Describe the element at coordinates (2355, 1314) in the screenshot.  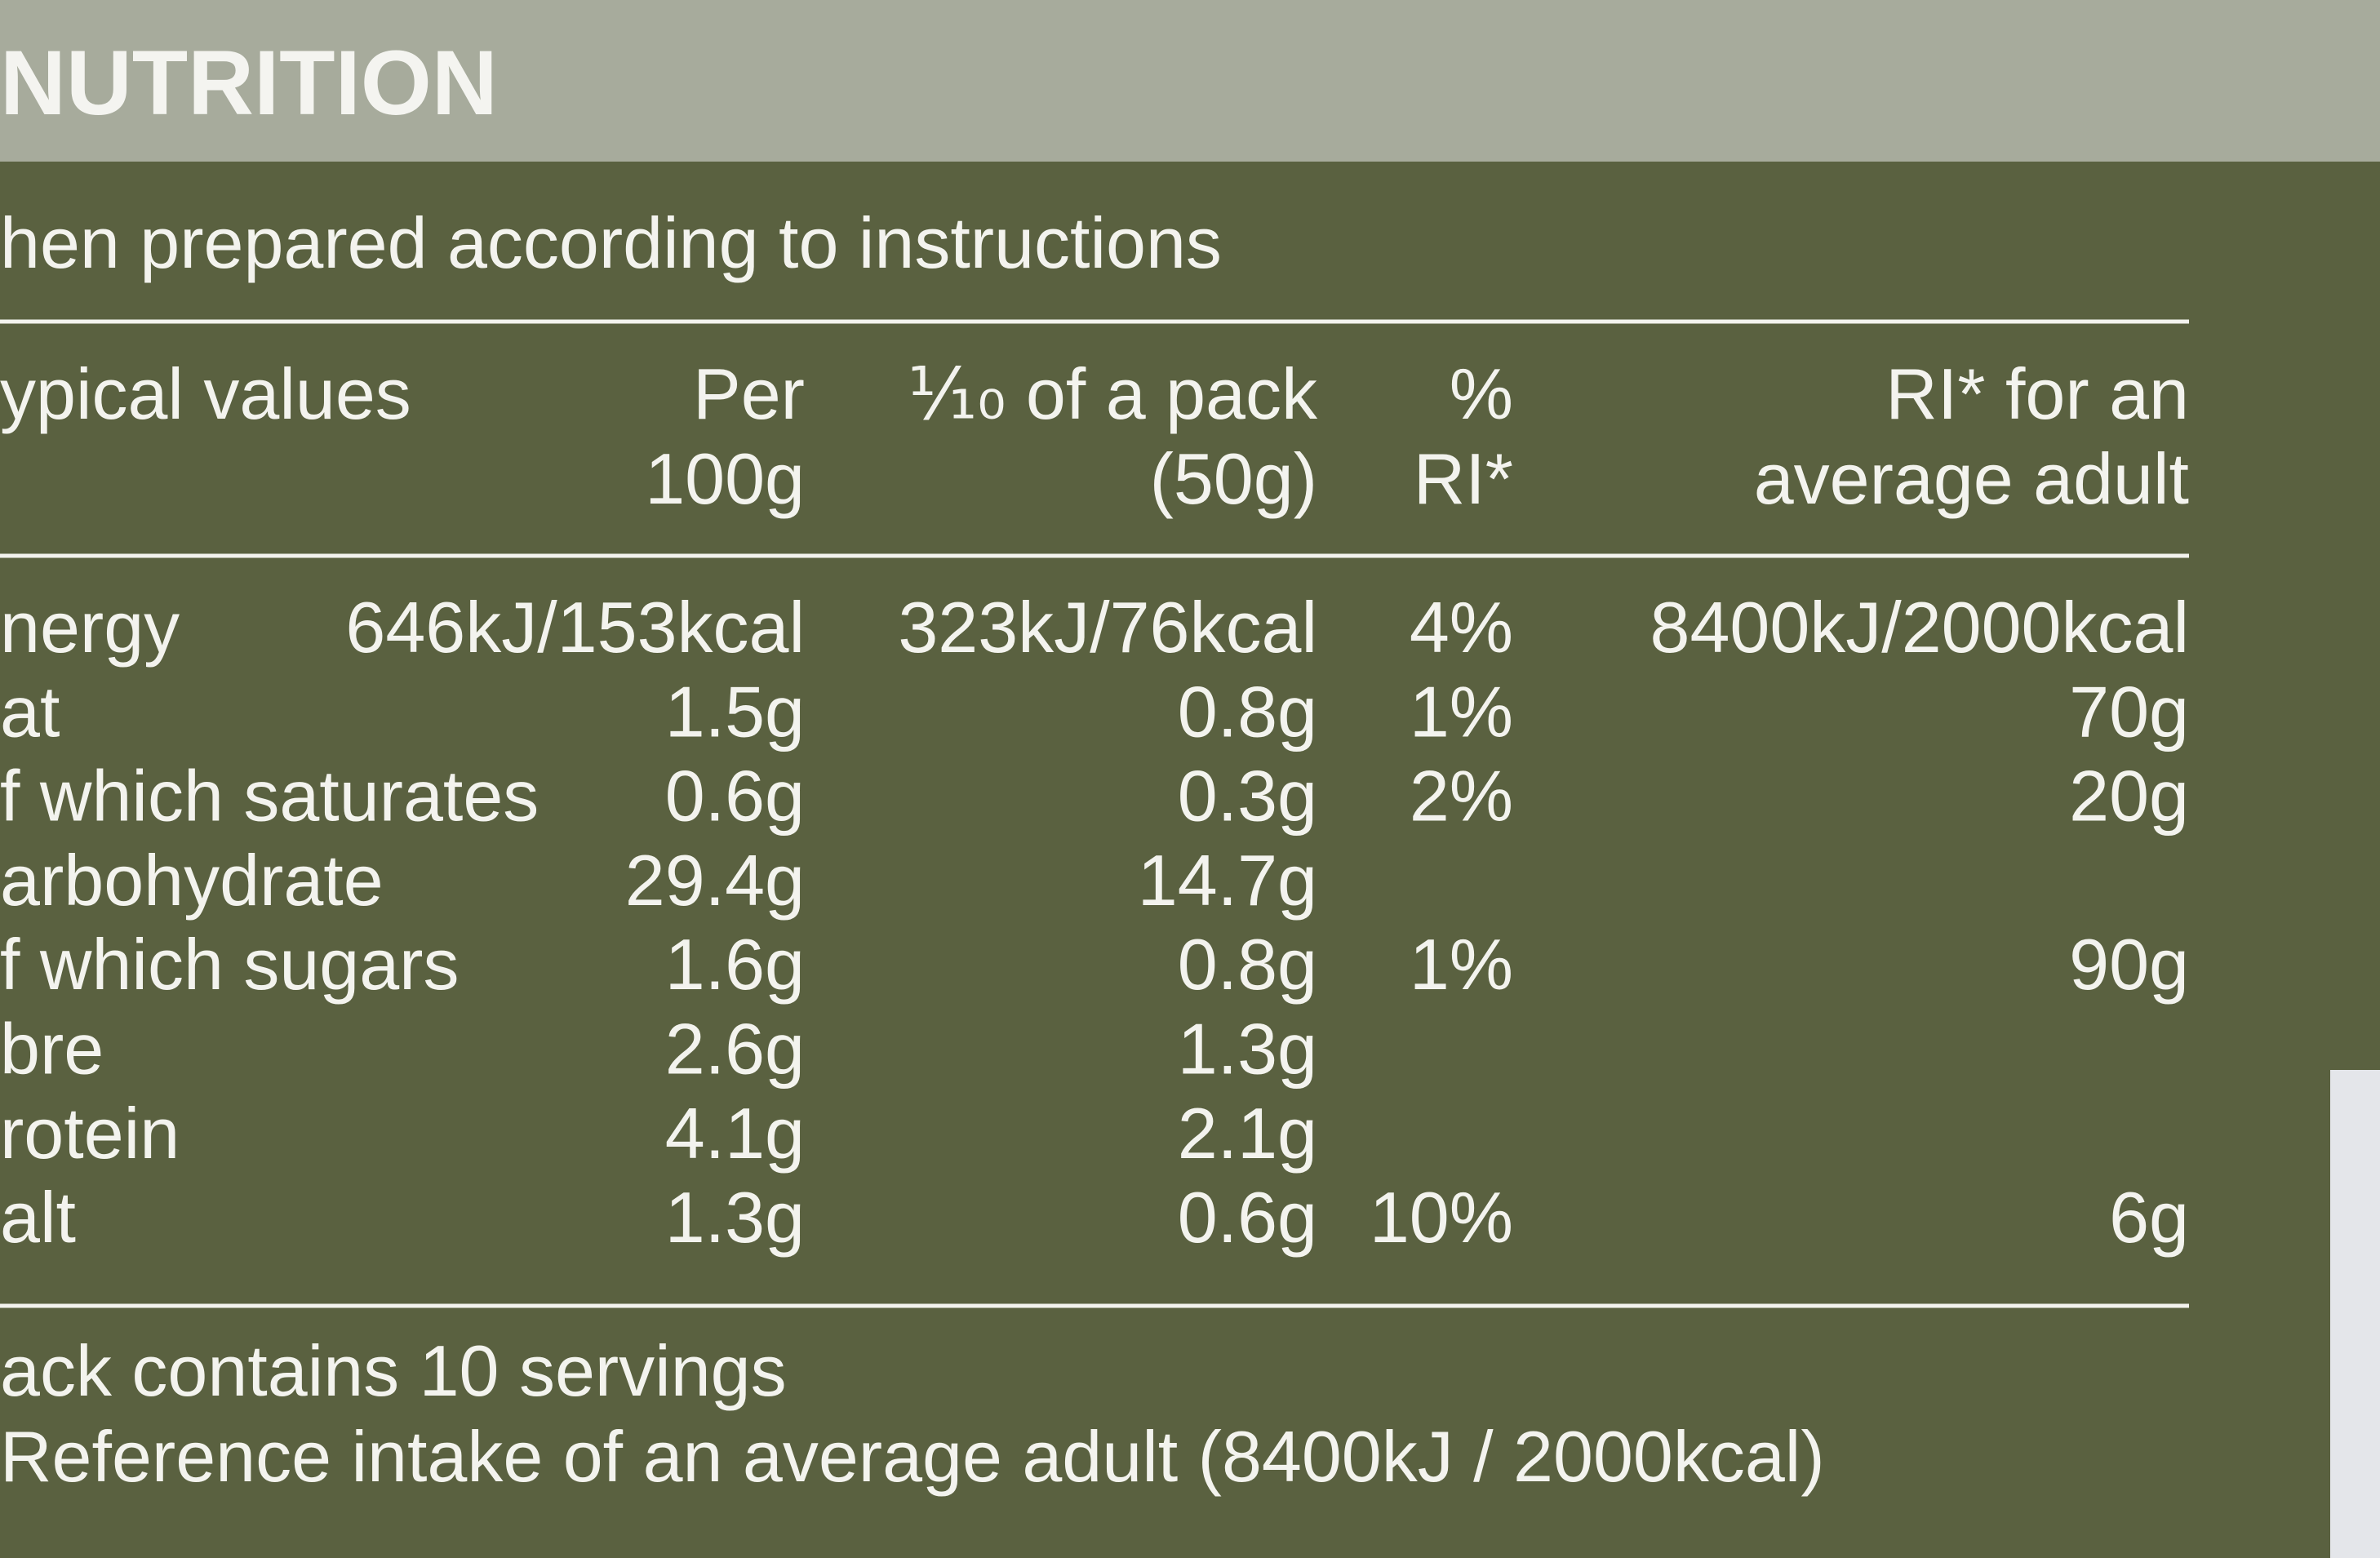
I see `background-edge` at that location.